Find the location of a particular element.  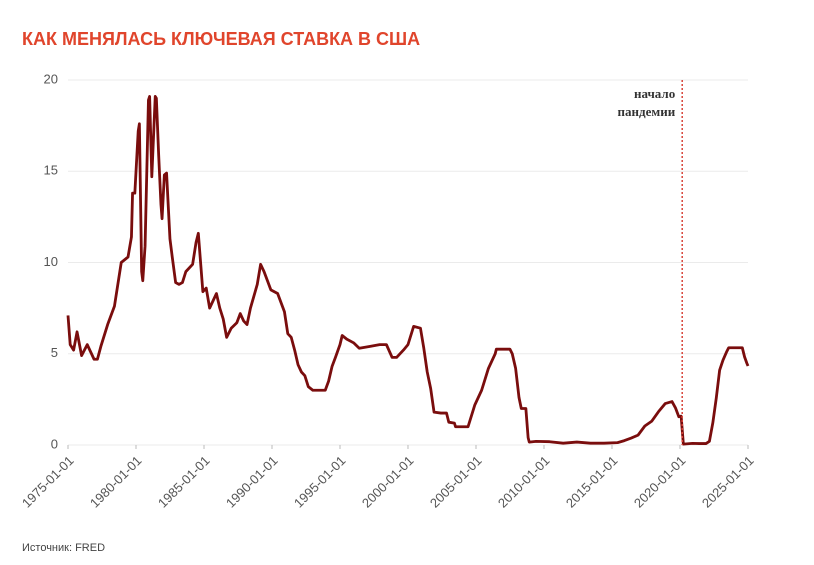

x-tick-label: 2005-01-01 is located at coordinates (456, 482).